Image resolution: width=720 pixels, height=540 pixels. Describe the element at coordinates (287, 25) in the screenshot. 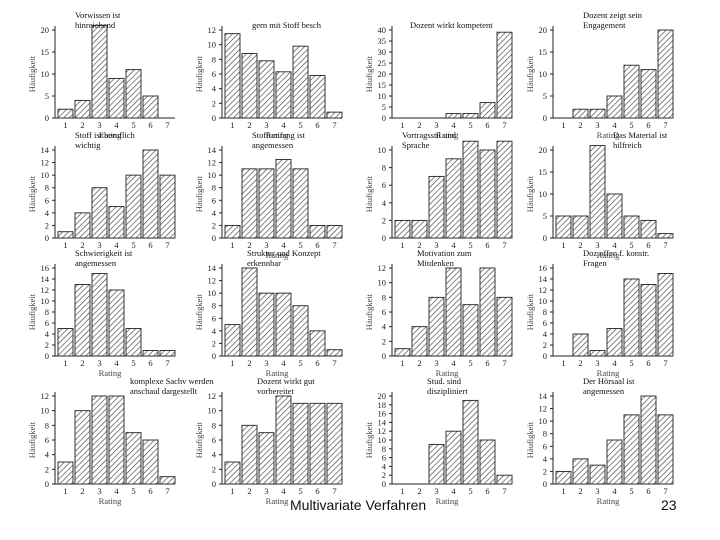

I see `chart-title: gern mit Stoff besch` at that location.